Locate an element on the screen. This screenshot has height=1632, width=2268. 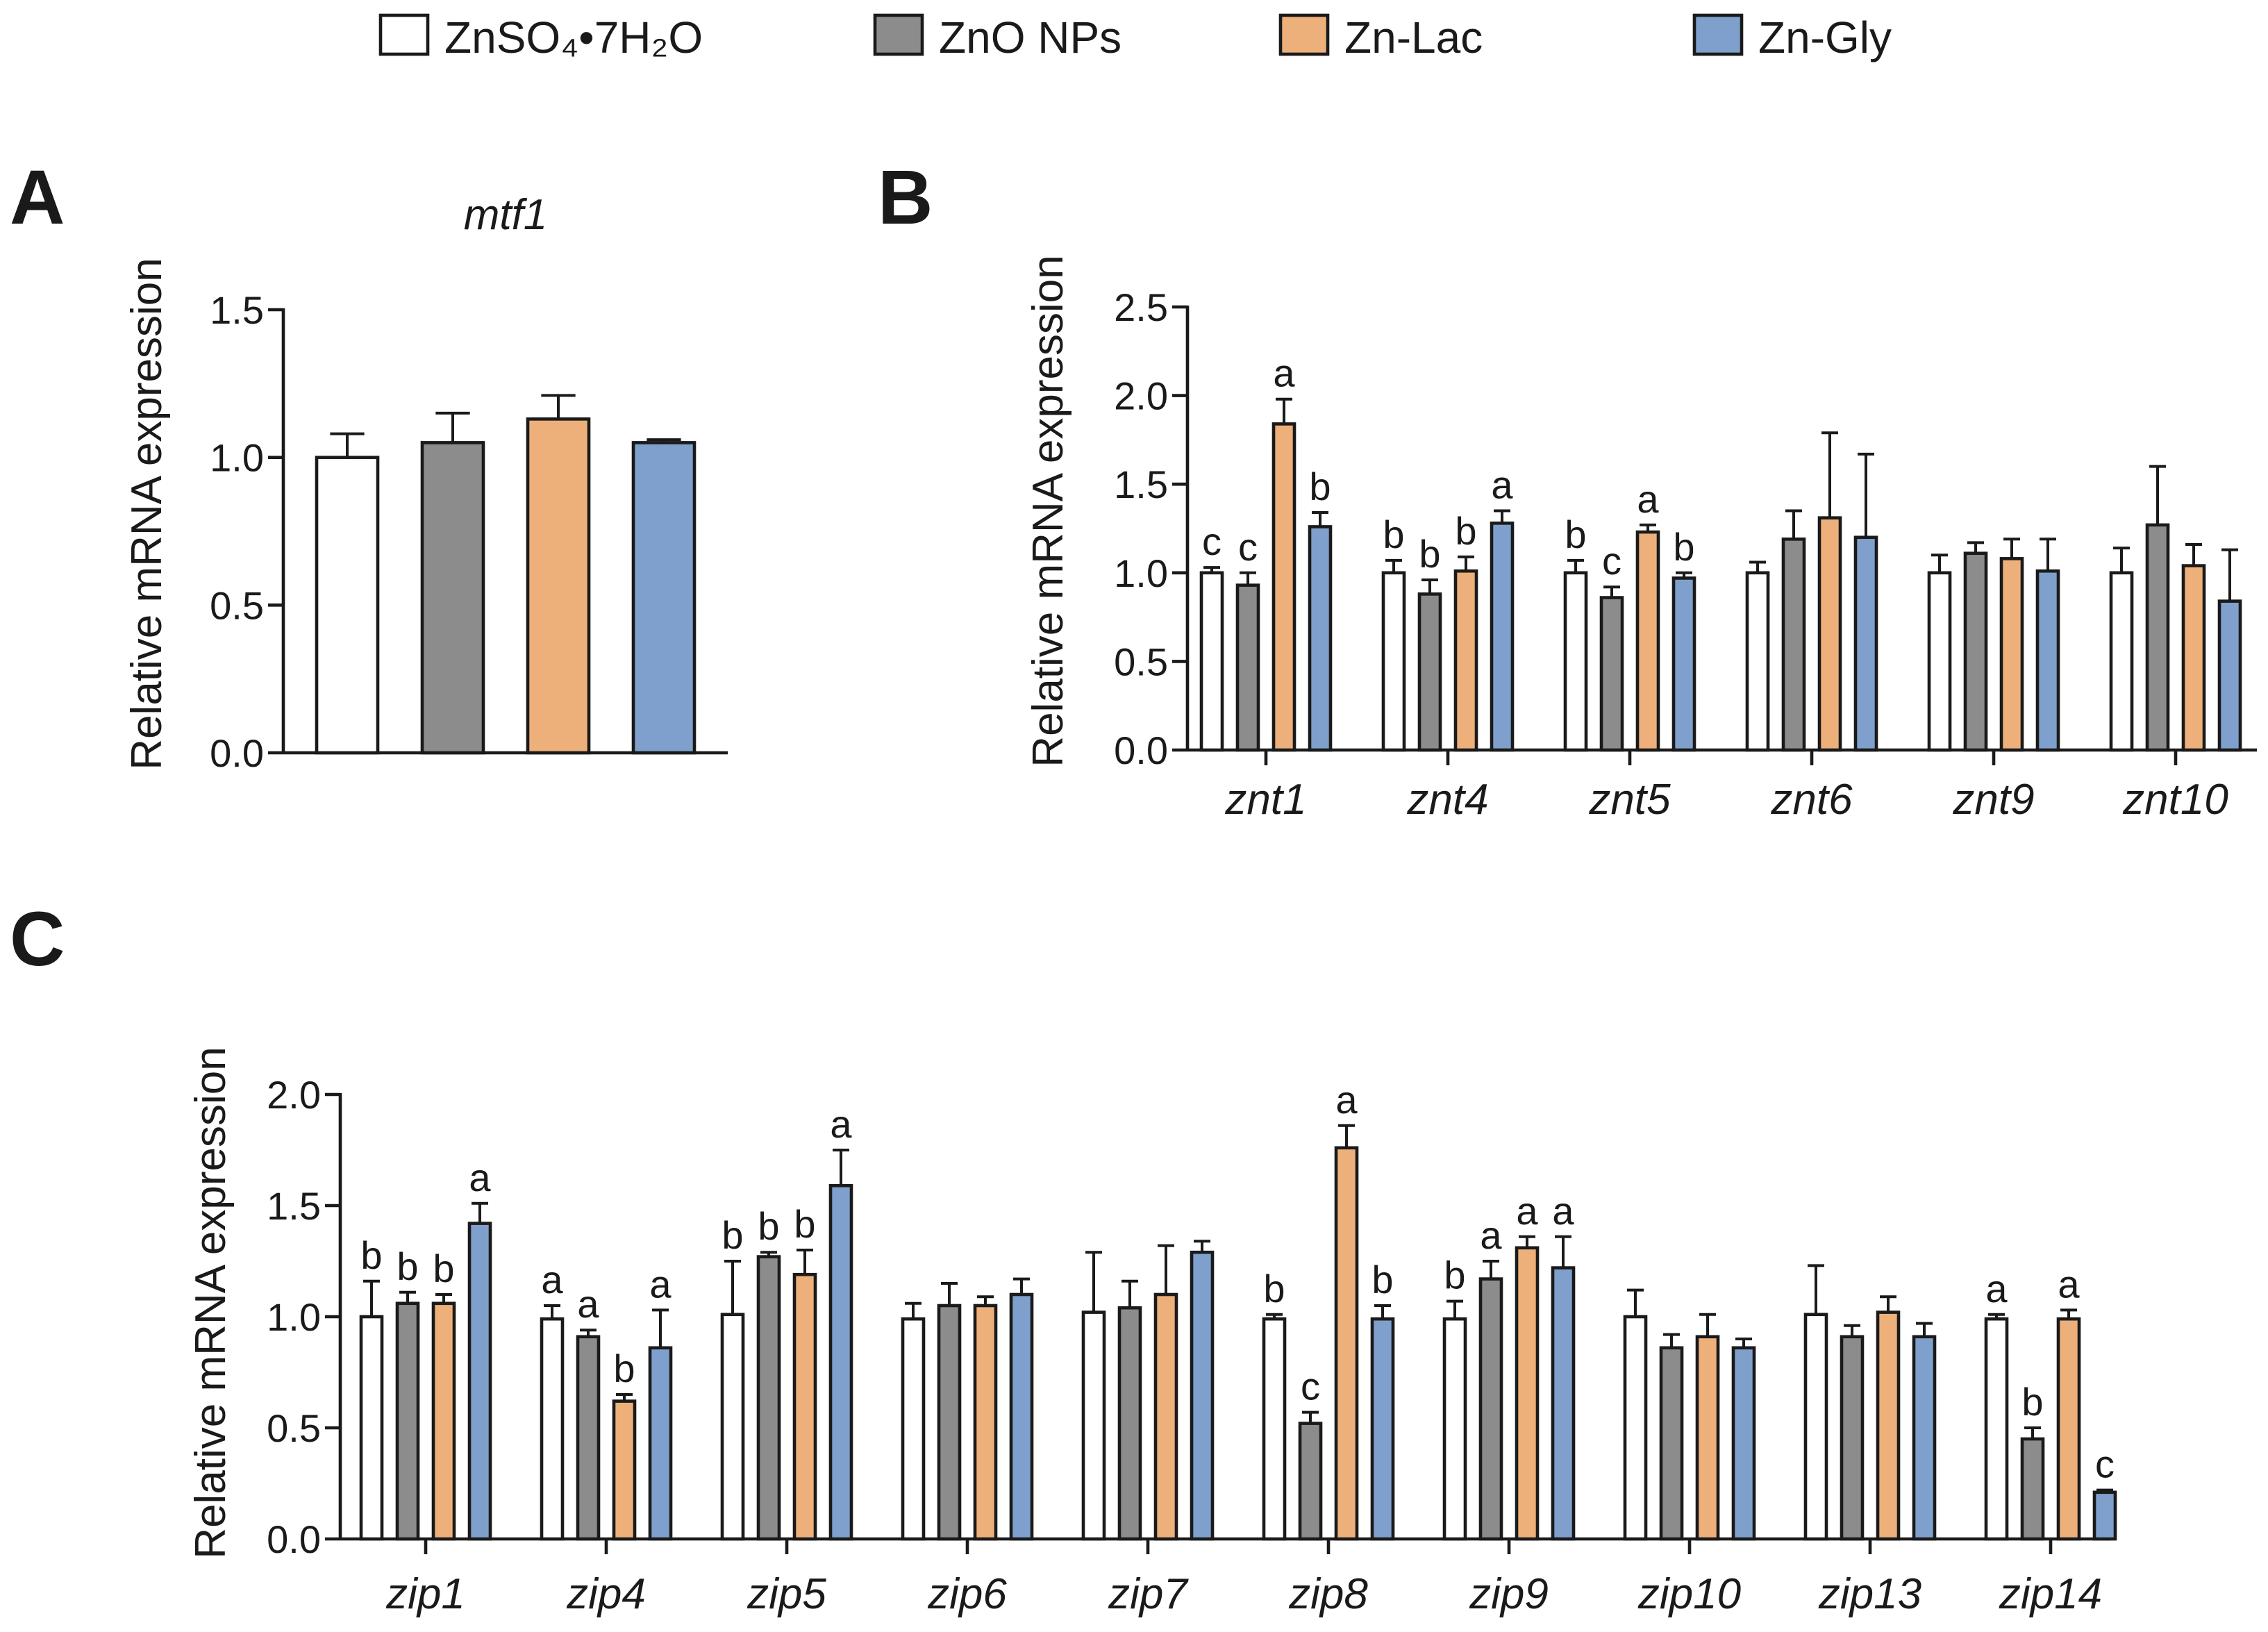
panel-c-letter: C is located at coordinates (37, 940).